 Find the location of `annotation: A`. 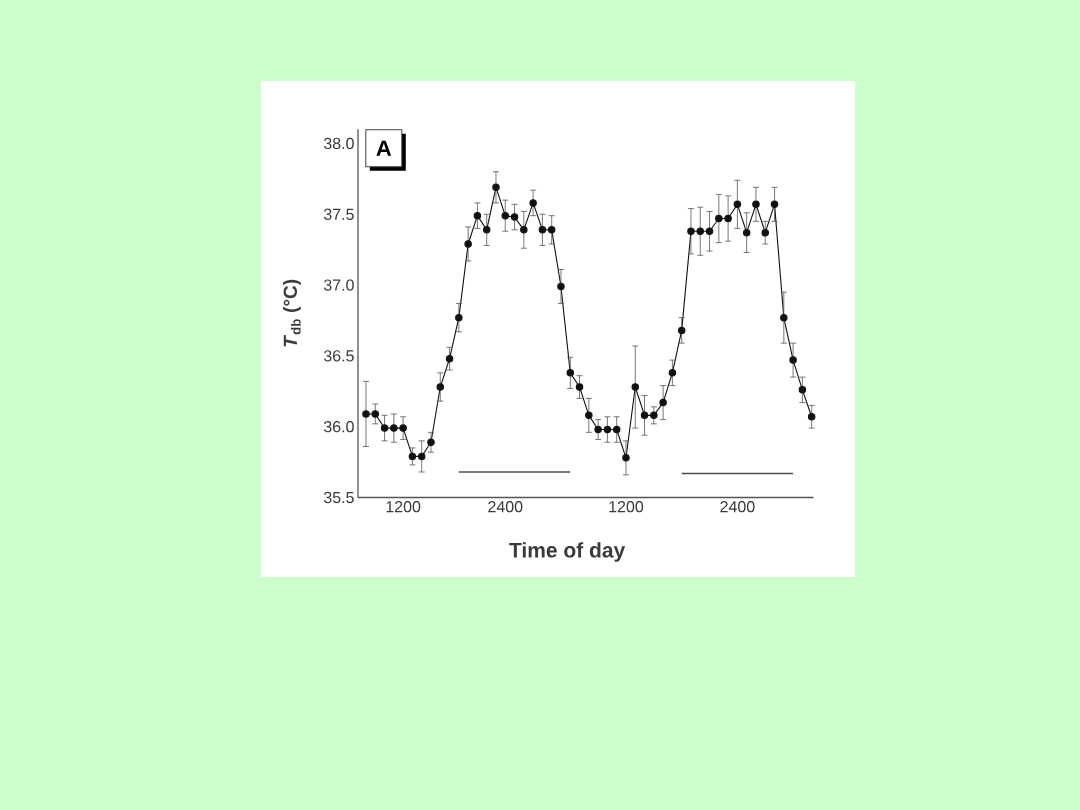

annotation: A is located at coordinates (384, 148).